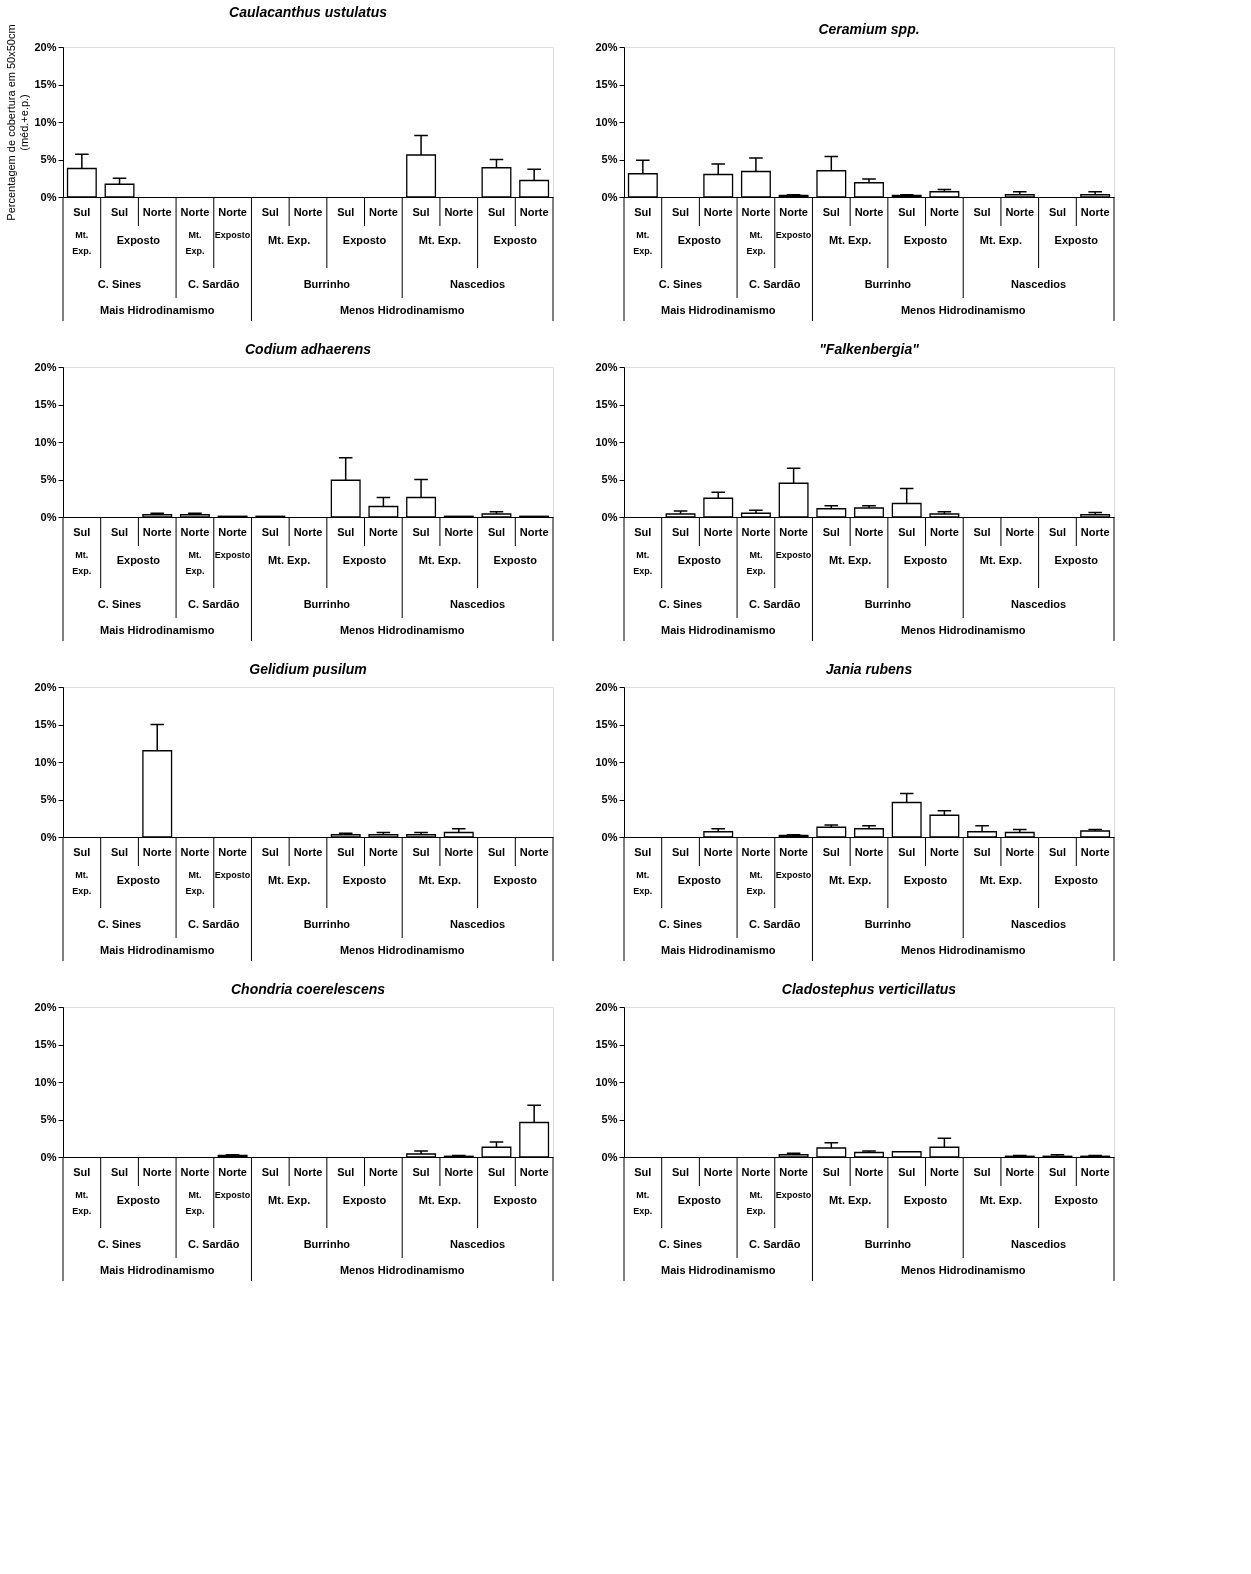  Describe the element at coordinates (869, 29) in the screenshot. I see `chart-title: Ceramium spp.` at that location.